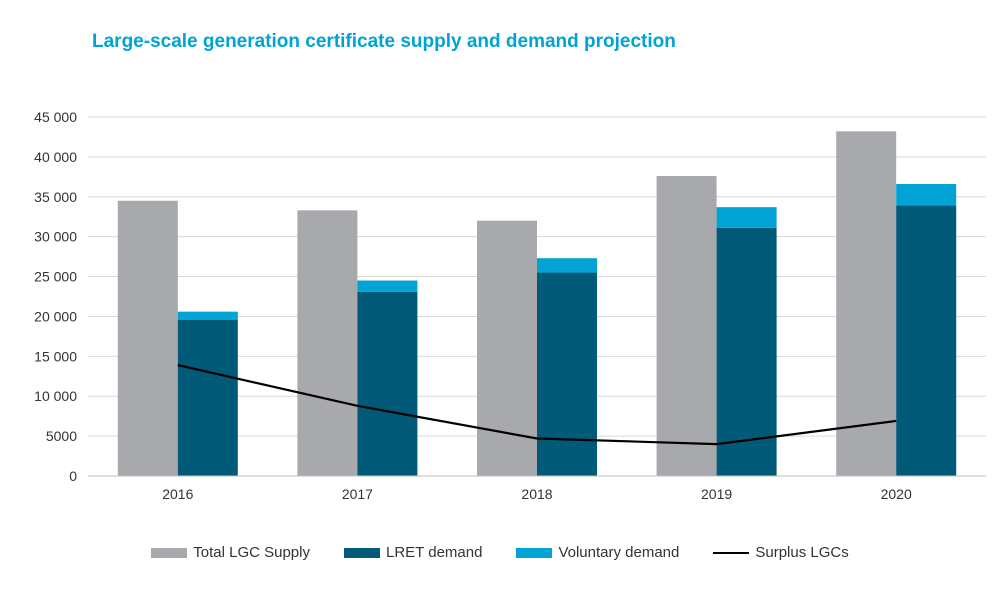 The image size is (1000, 600). What do you see at coordinates (55, 157) in the screenshot?
I see `y-tick-label: 40 000` at bounding box center [55, 157].